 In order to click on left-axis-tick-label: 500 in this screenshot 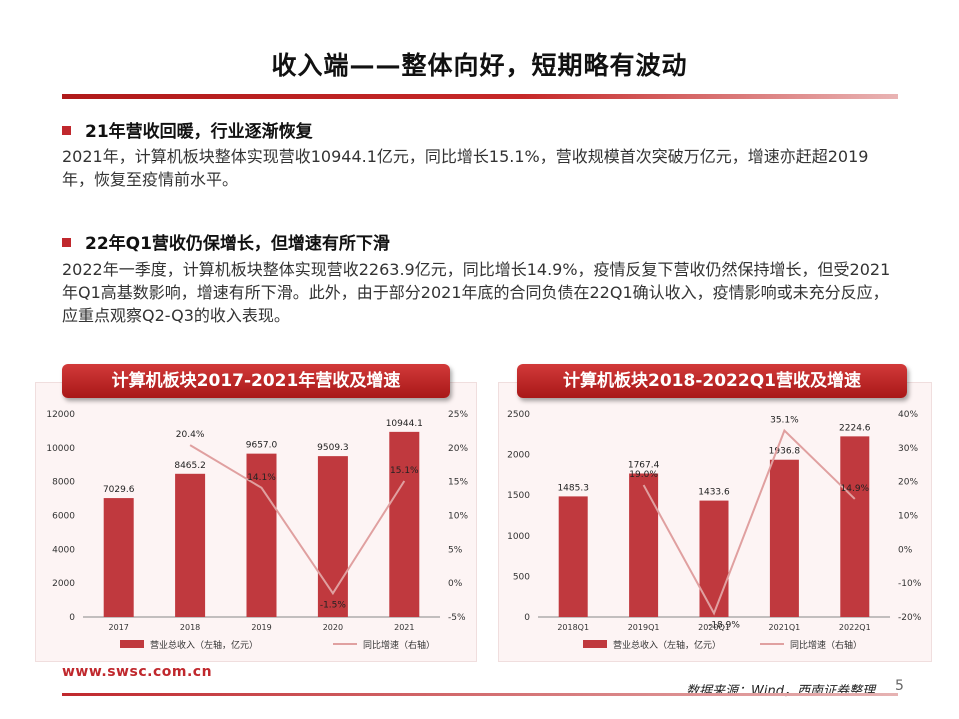, I will do `click(521, 577)`.